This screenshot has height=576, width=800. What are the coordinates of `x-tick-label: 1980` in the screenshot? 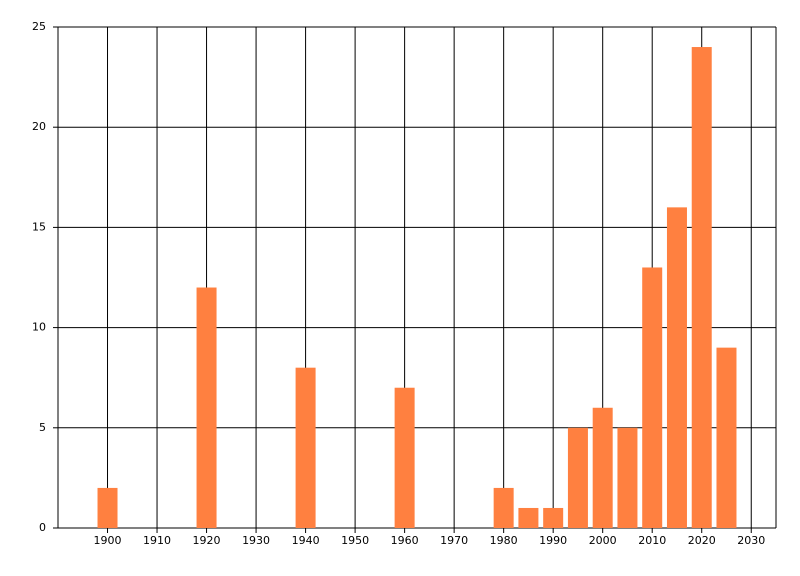 It's located at (504, 540).